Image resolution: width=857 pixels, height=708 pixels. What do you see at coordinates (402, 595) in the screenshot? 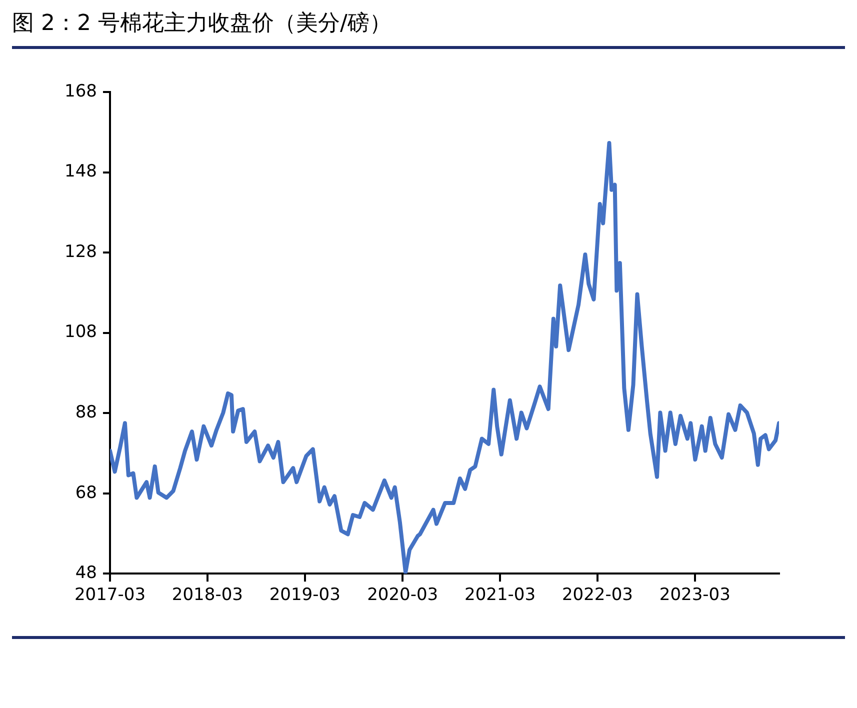
I see `x-tick-label: 2020-03` at bounding box center [402, 595].